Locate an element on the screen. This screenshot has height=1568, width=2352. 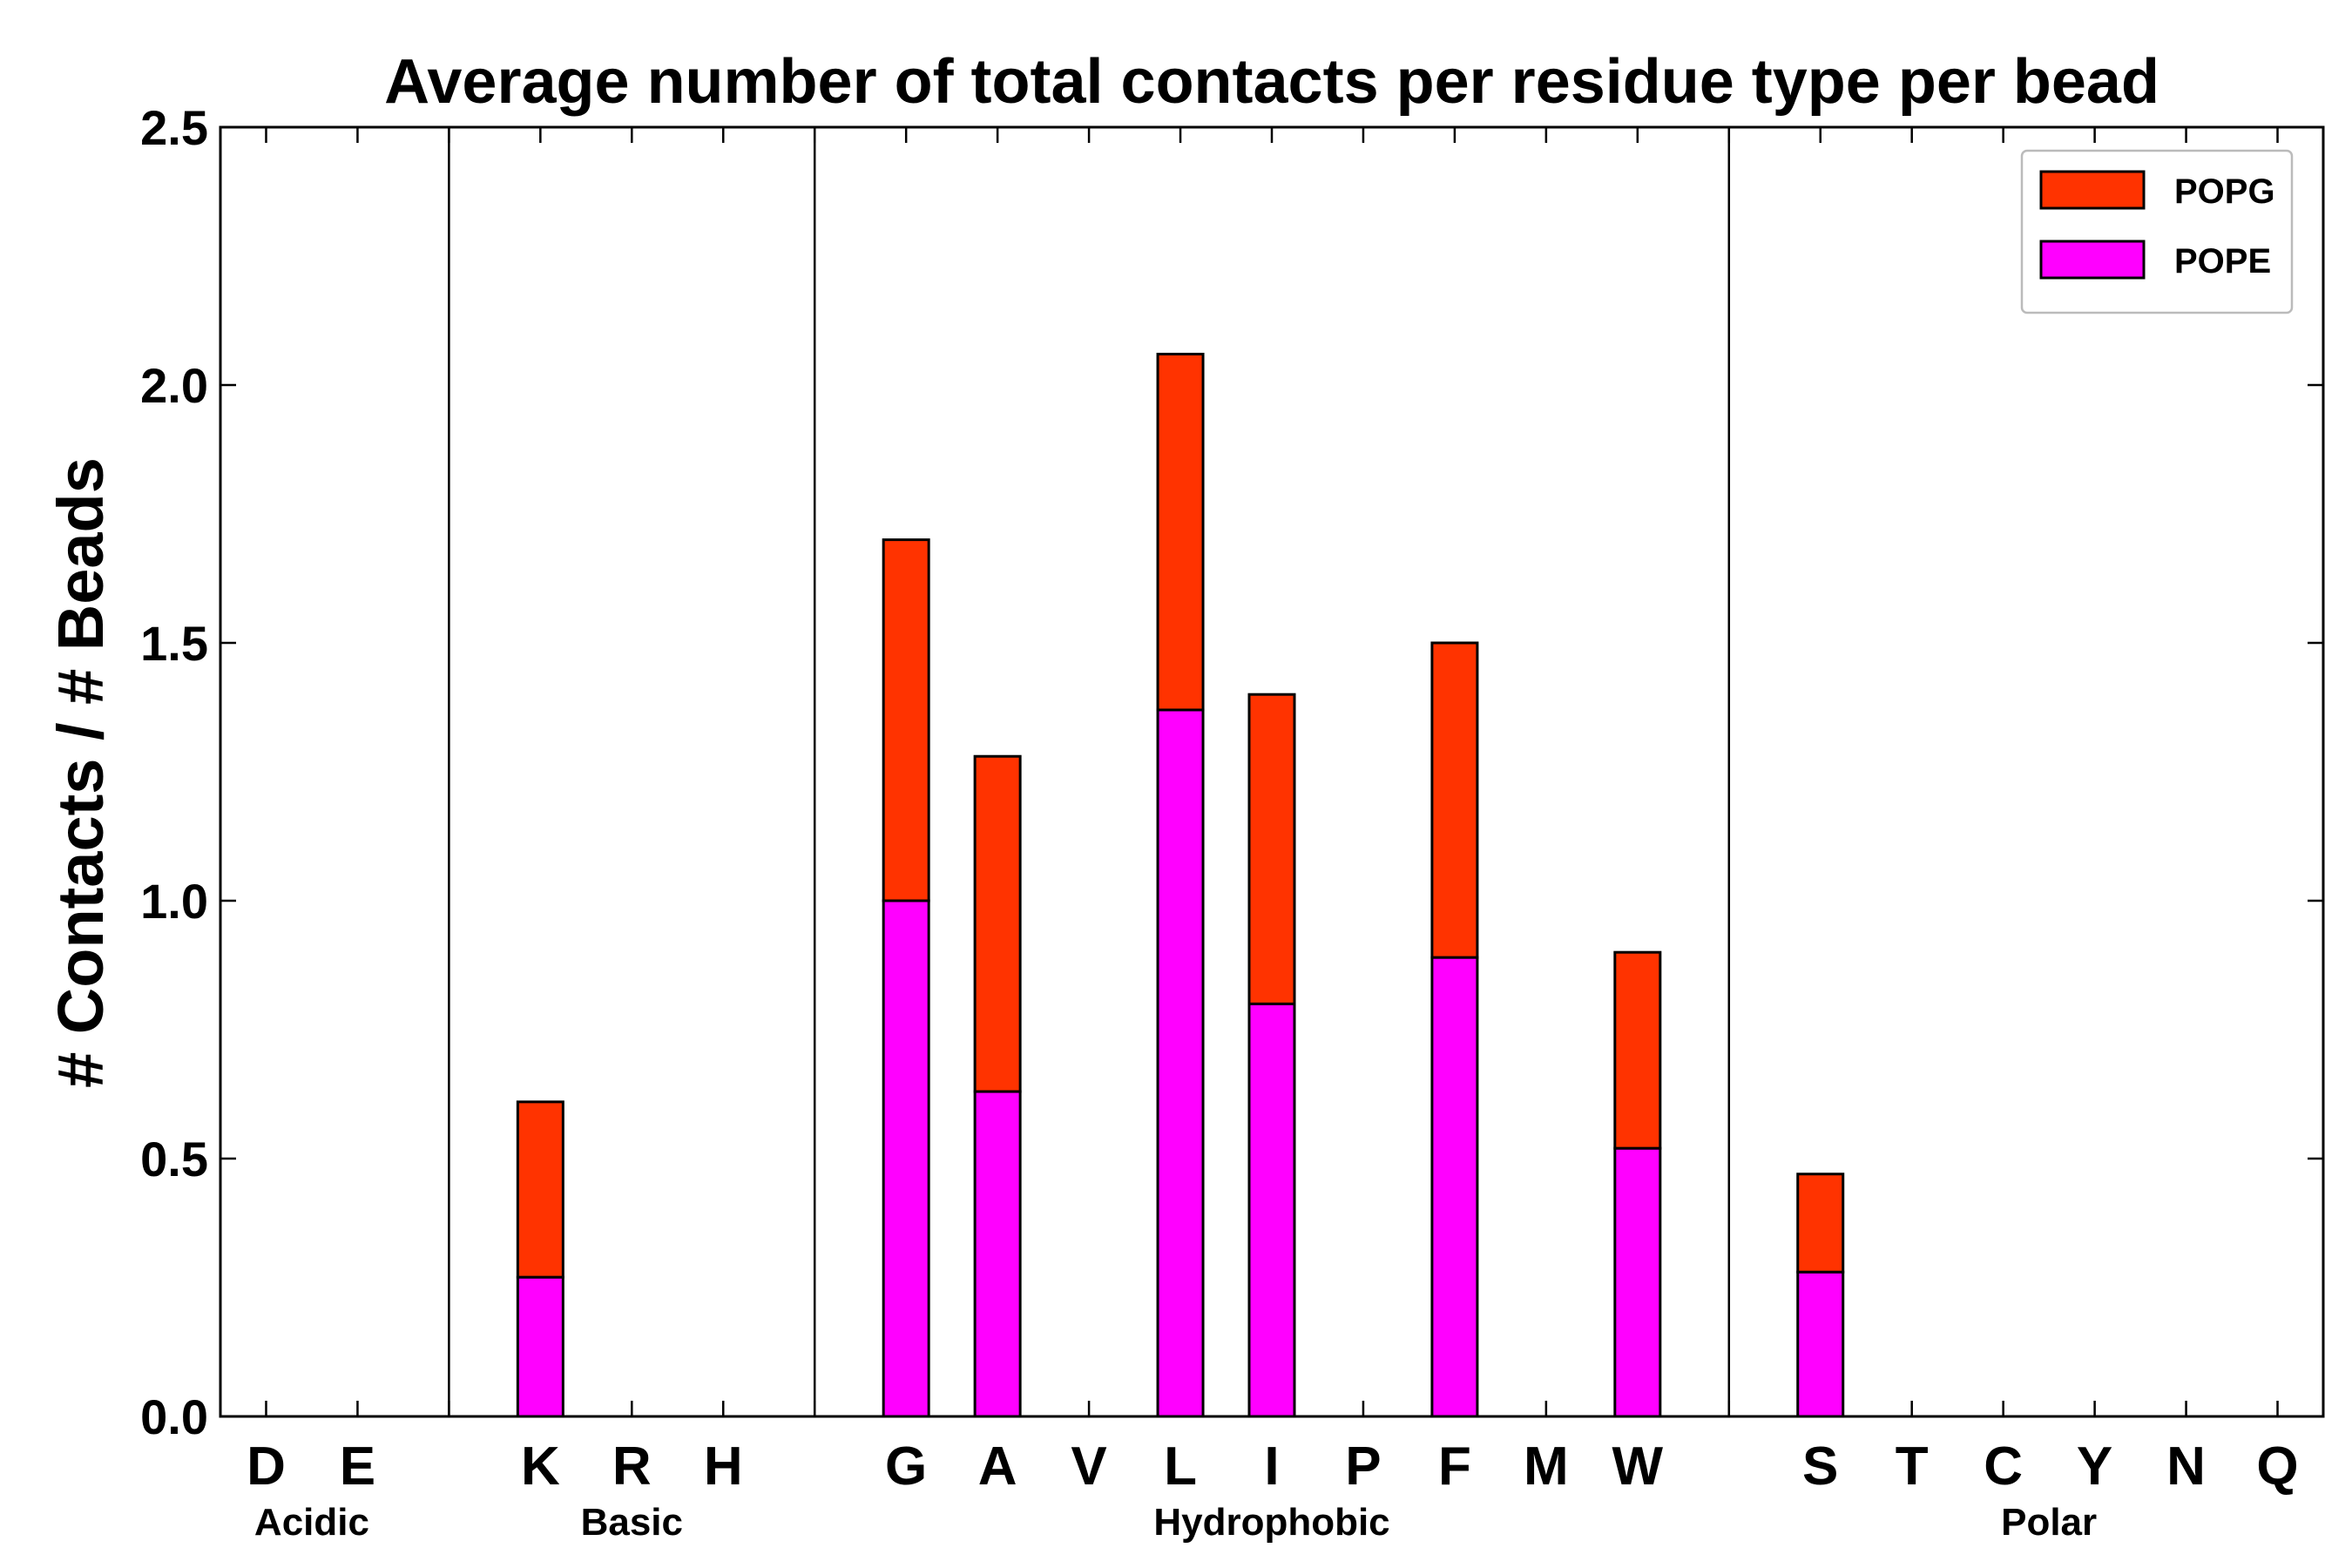
x-tick-label: A is located at coordinates (997, 1467).